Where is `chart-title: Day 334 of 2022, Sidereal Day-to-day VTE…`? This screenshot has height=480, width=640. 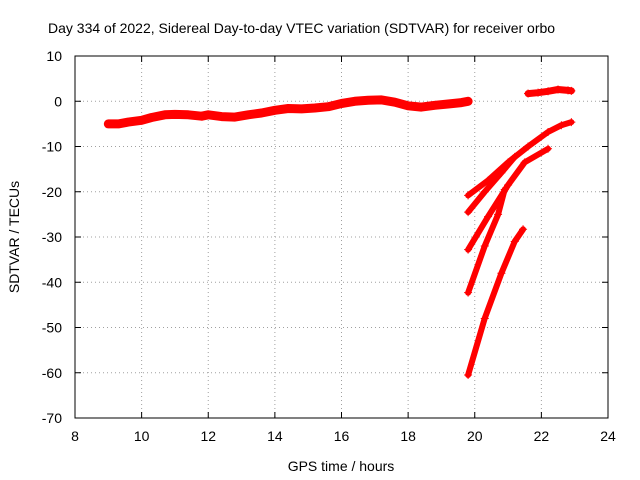 chart-title: Day 334 of 2022, Sidereal Day-to-day VTE… is located at coordinates (301, 28).